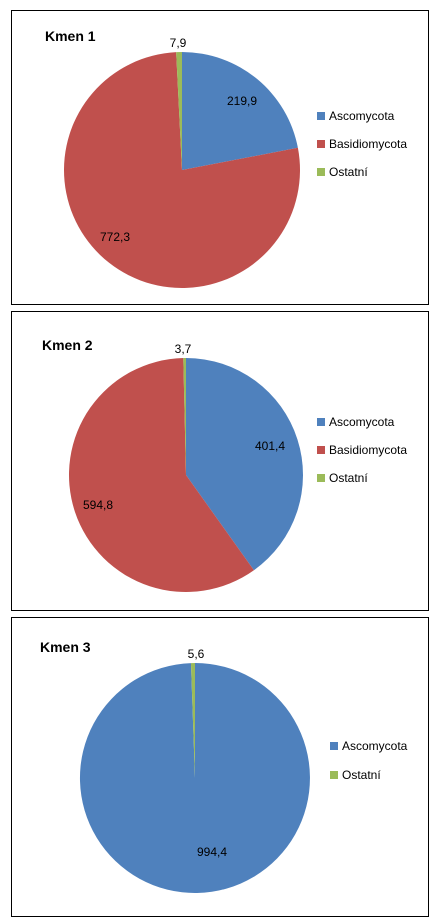 This screenshot has height=922, width=437. I want to click on chart-title: Kmen 1, so click(70, 36).